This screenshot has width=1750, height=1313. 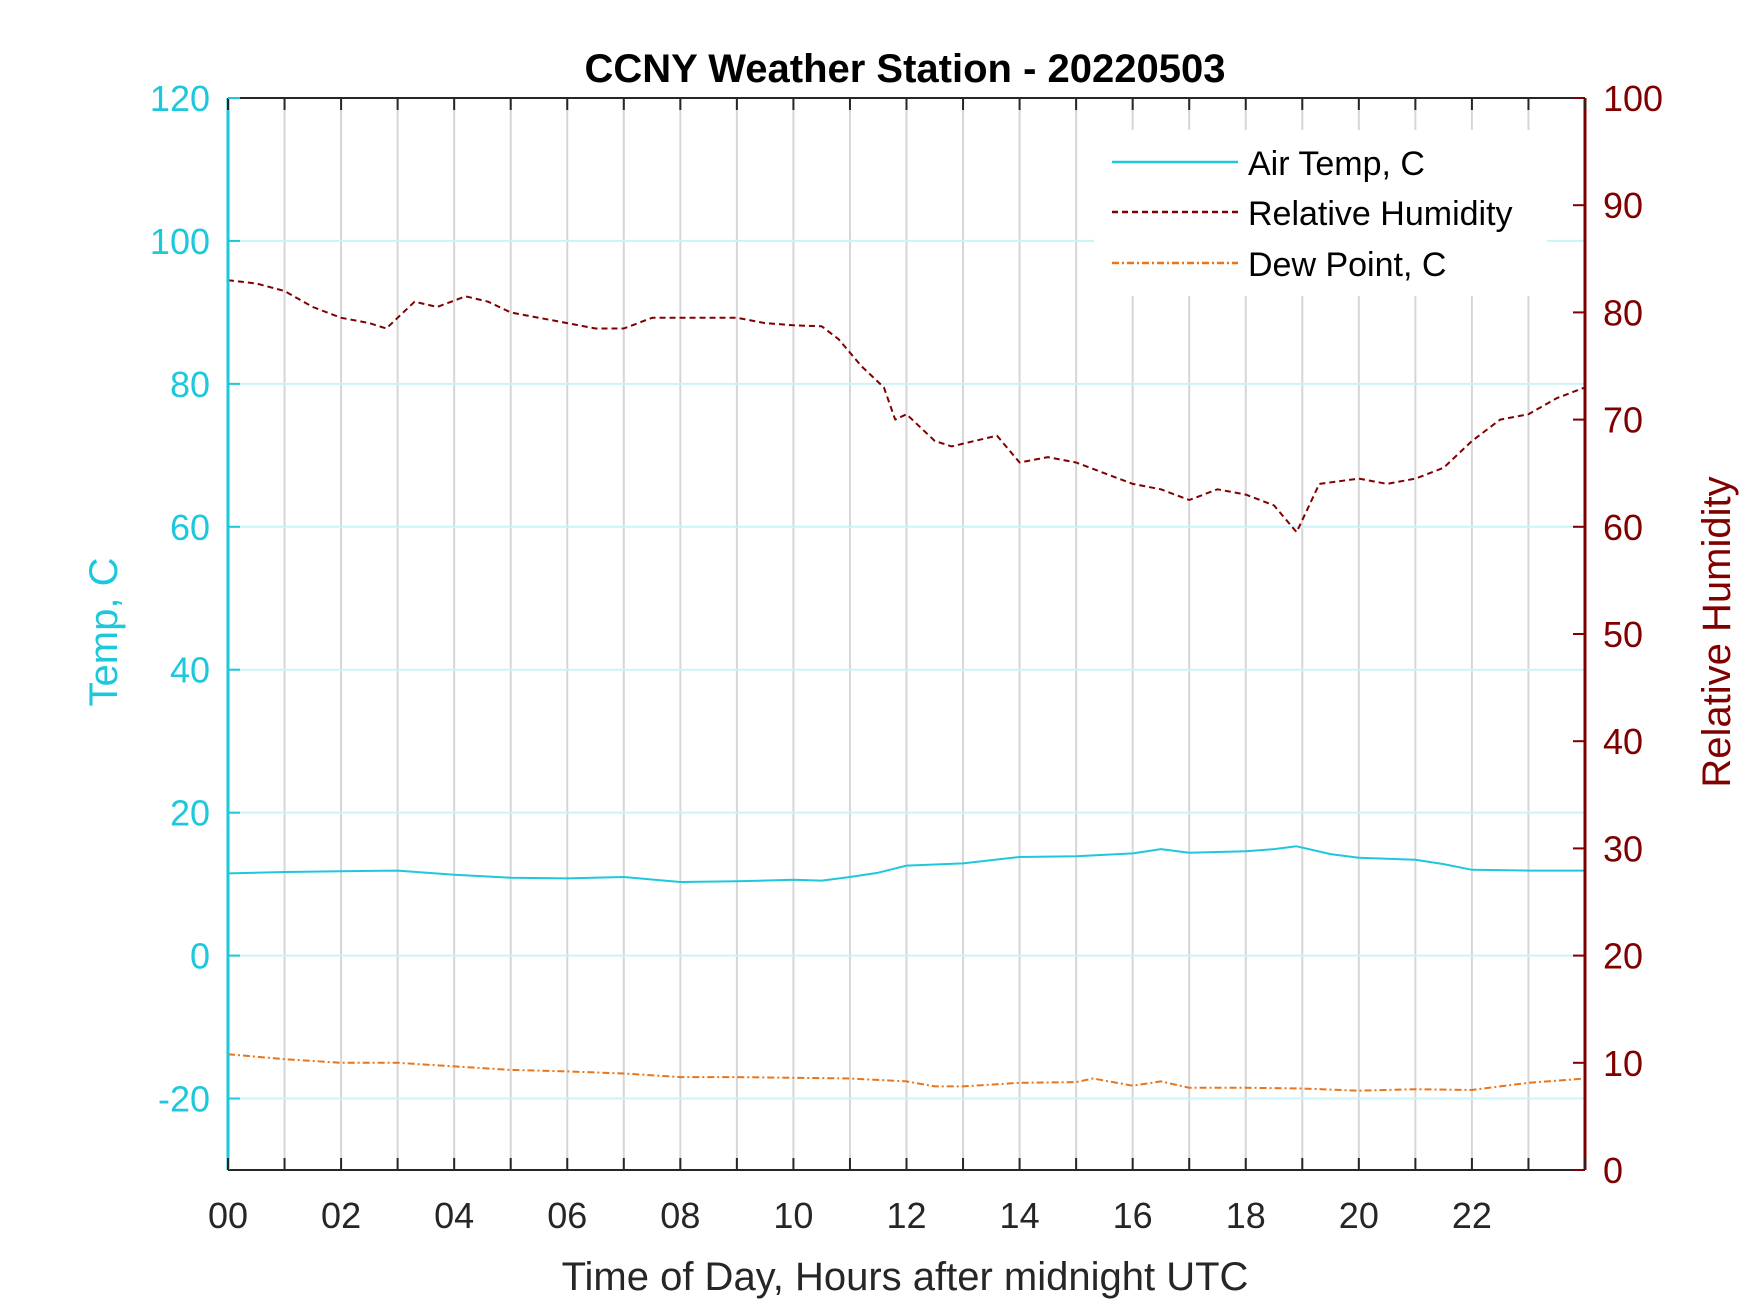 What do you see at coordinates (1623, 634) in the screenshot?
I see `y-tick-label-right: 50` at bounding box center [1623, 634].